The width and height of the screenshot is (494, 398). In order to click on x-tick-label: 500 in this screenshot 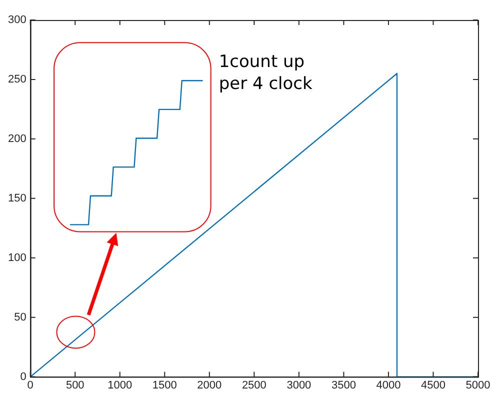, I will do `click(75, 385)`.